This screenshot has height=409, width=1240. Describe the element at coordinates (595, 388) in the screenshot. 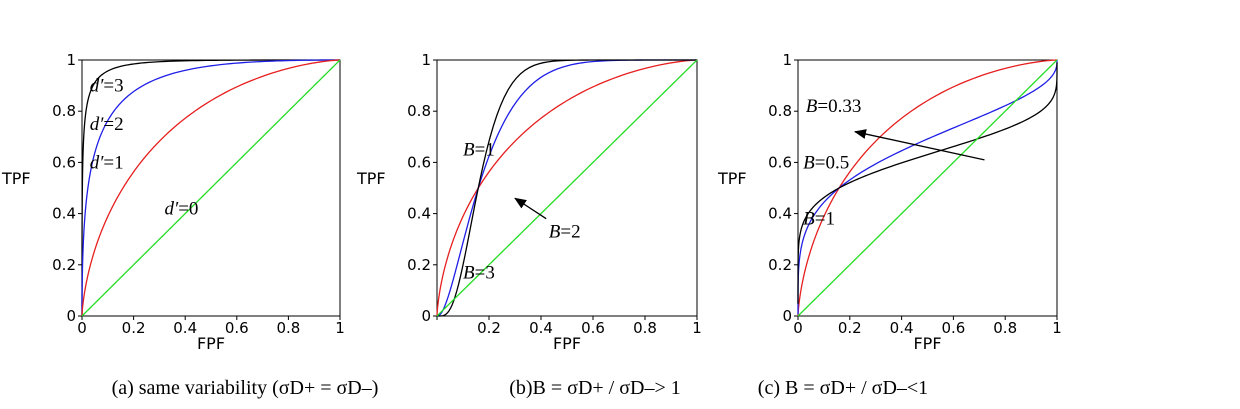

I see `panel-caption: (b)B = σD+ / σD–> 1` at that location.